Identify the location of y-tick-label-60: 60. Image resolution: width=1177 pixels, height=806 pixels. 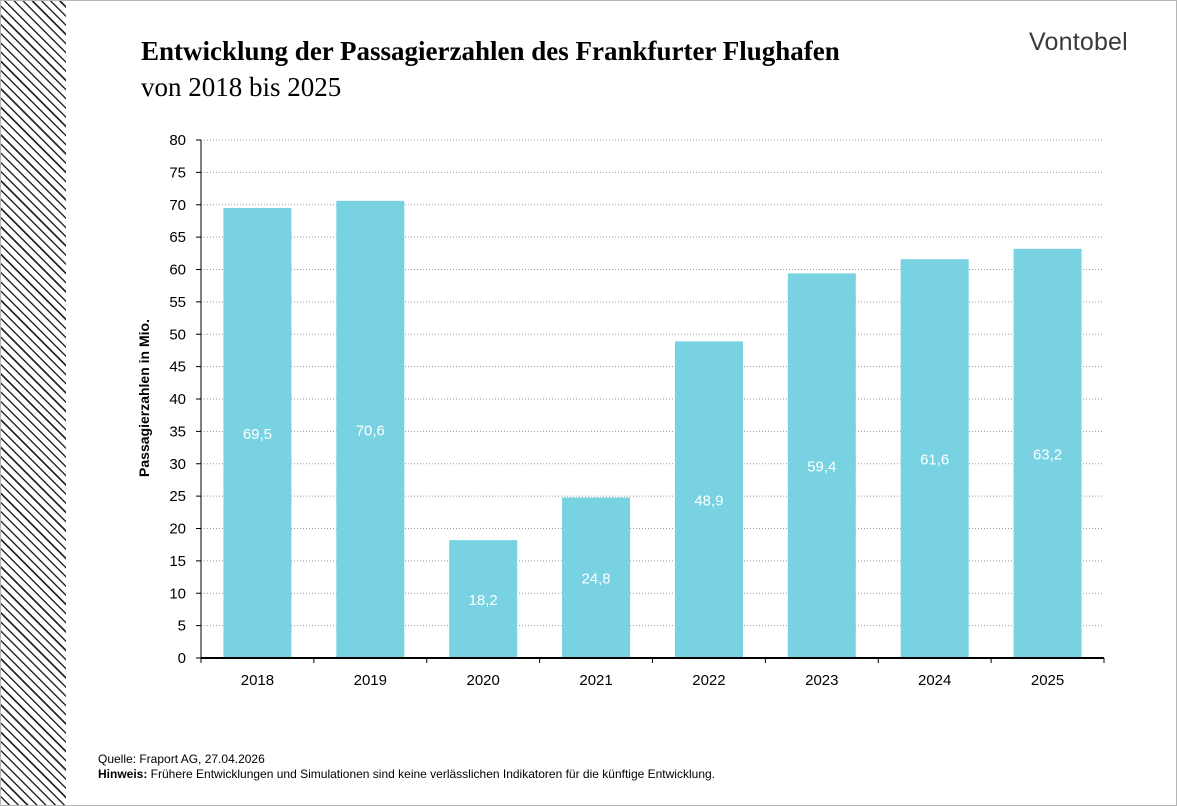
(177, 270).